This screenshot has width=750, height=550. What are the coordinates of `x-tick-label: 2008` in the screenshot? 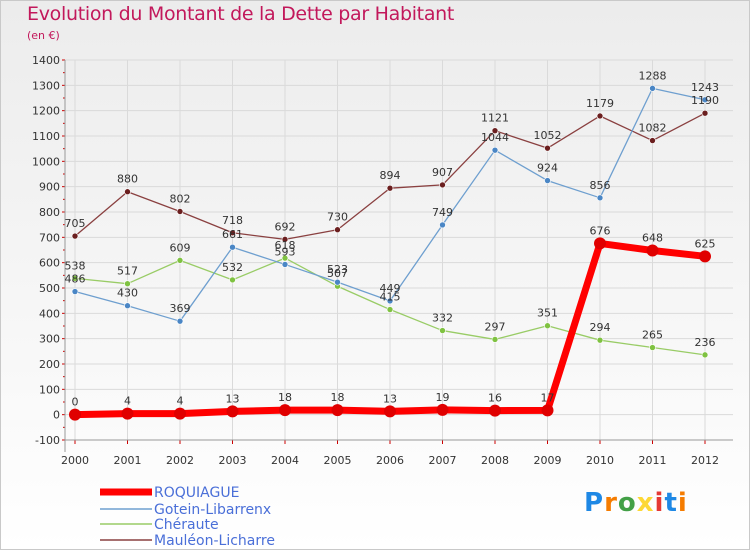 It's located at (495, 460).